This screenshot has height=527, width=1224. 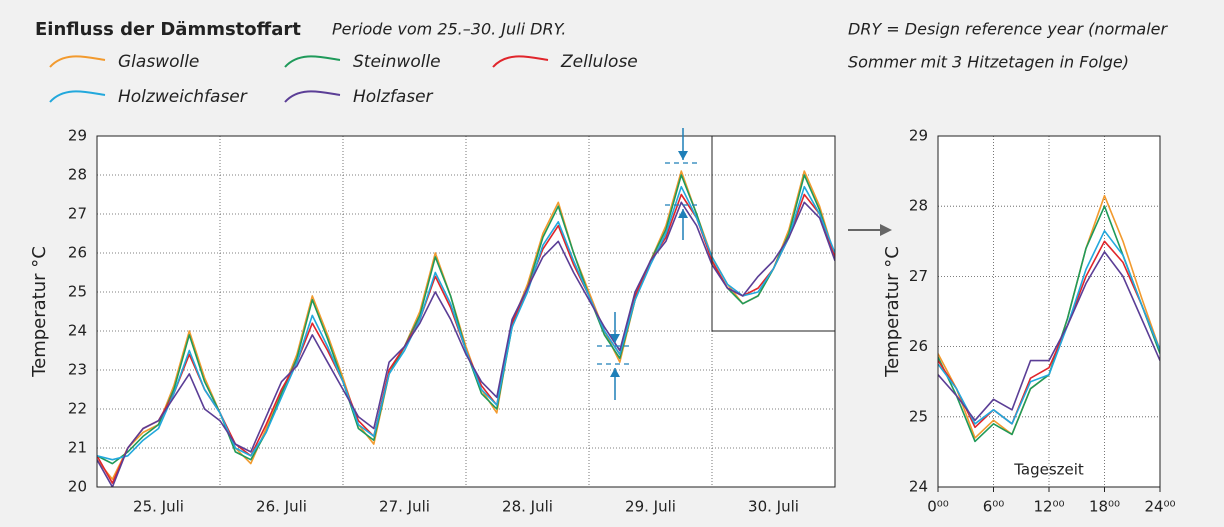 I want to click on y-tick-label: 20, so click(x=77, y=487).